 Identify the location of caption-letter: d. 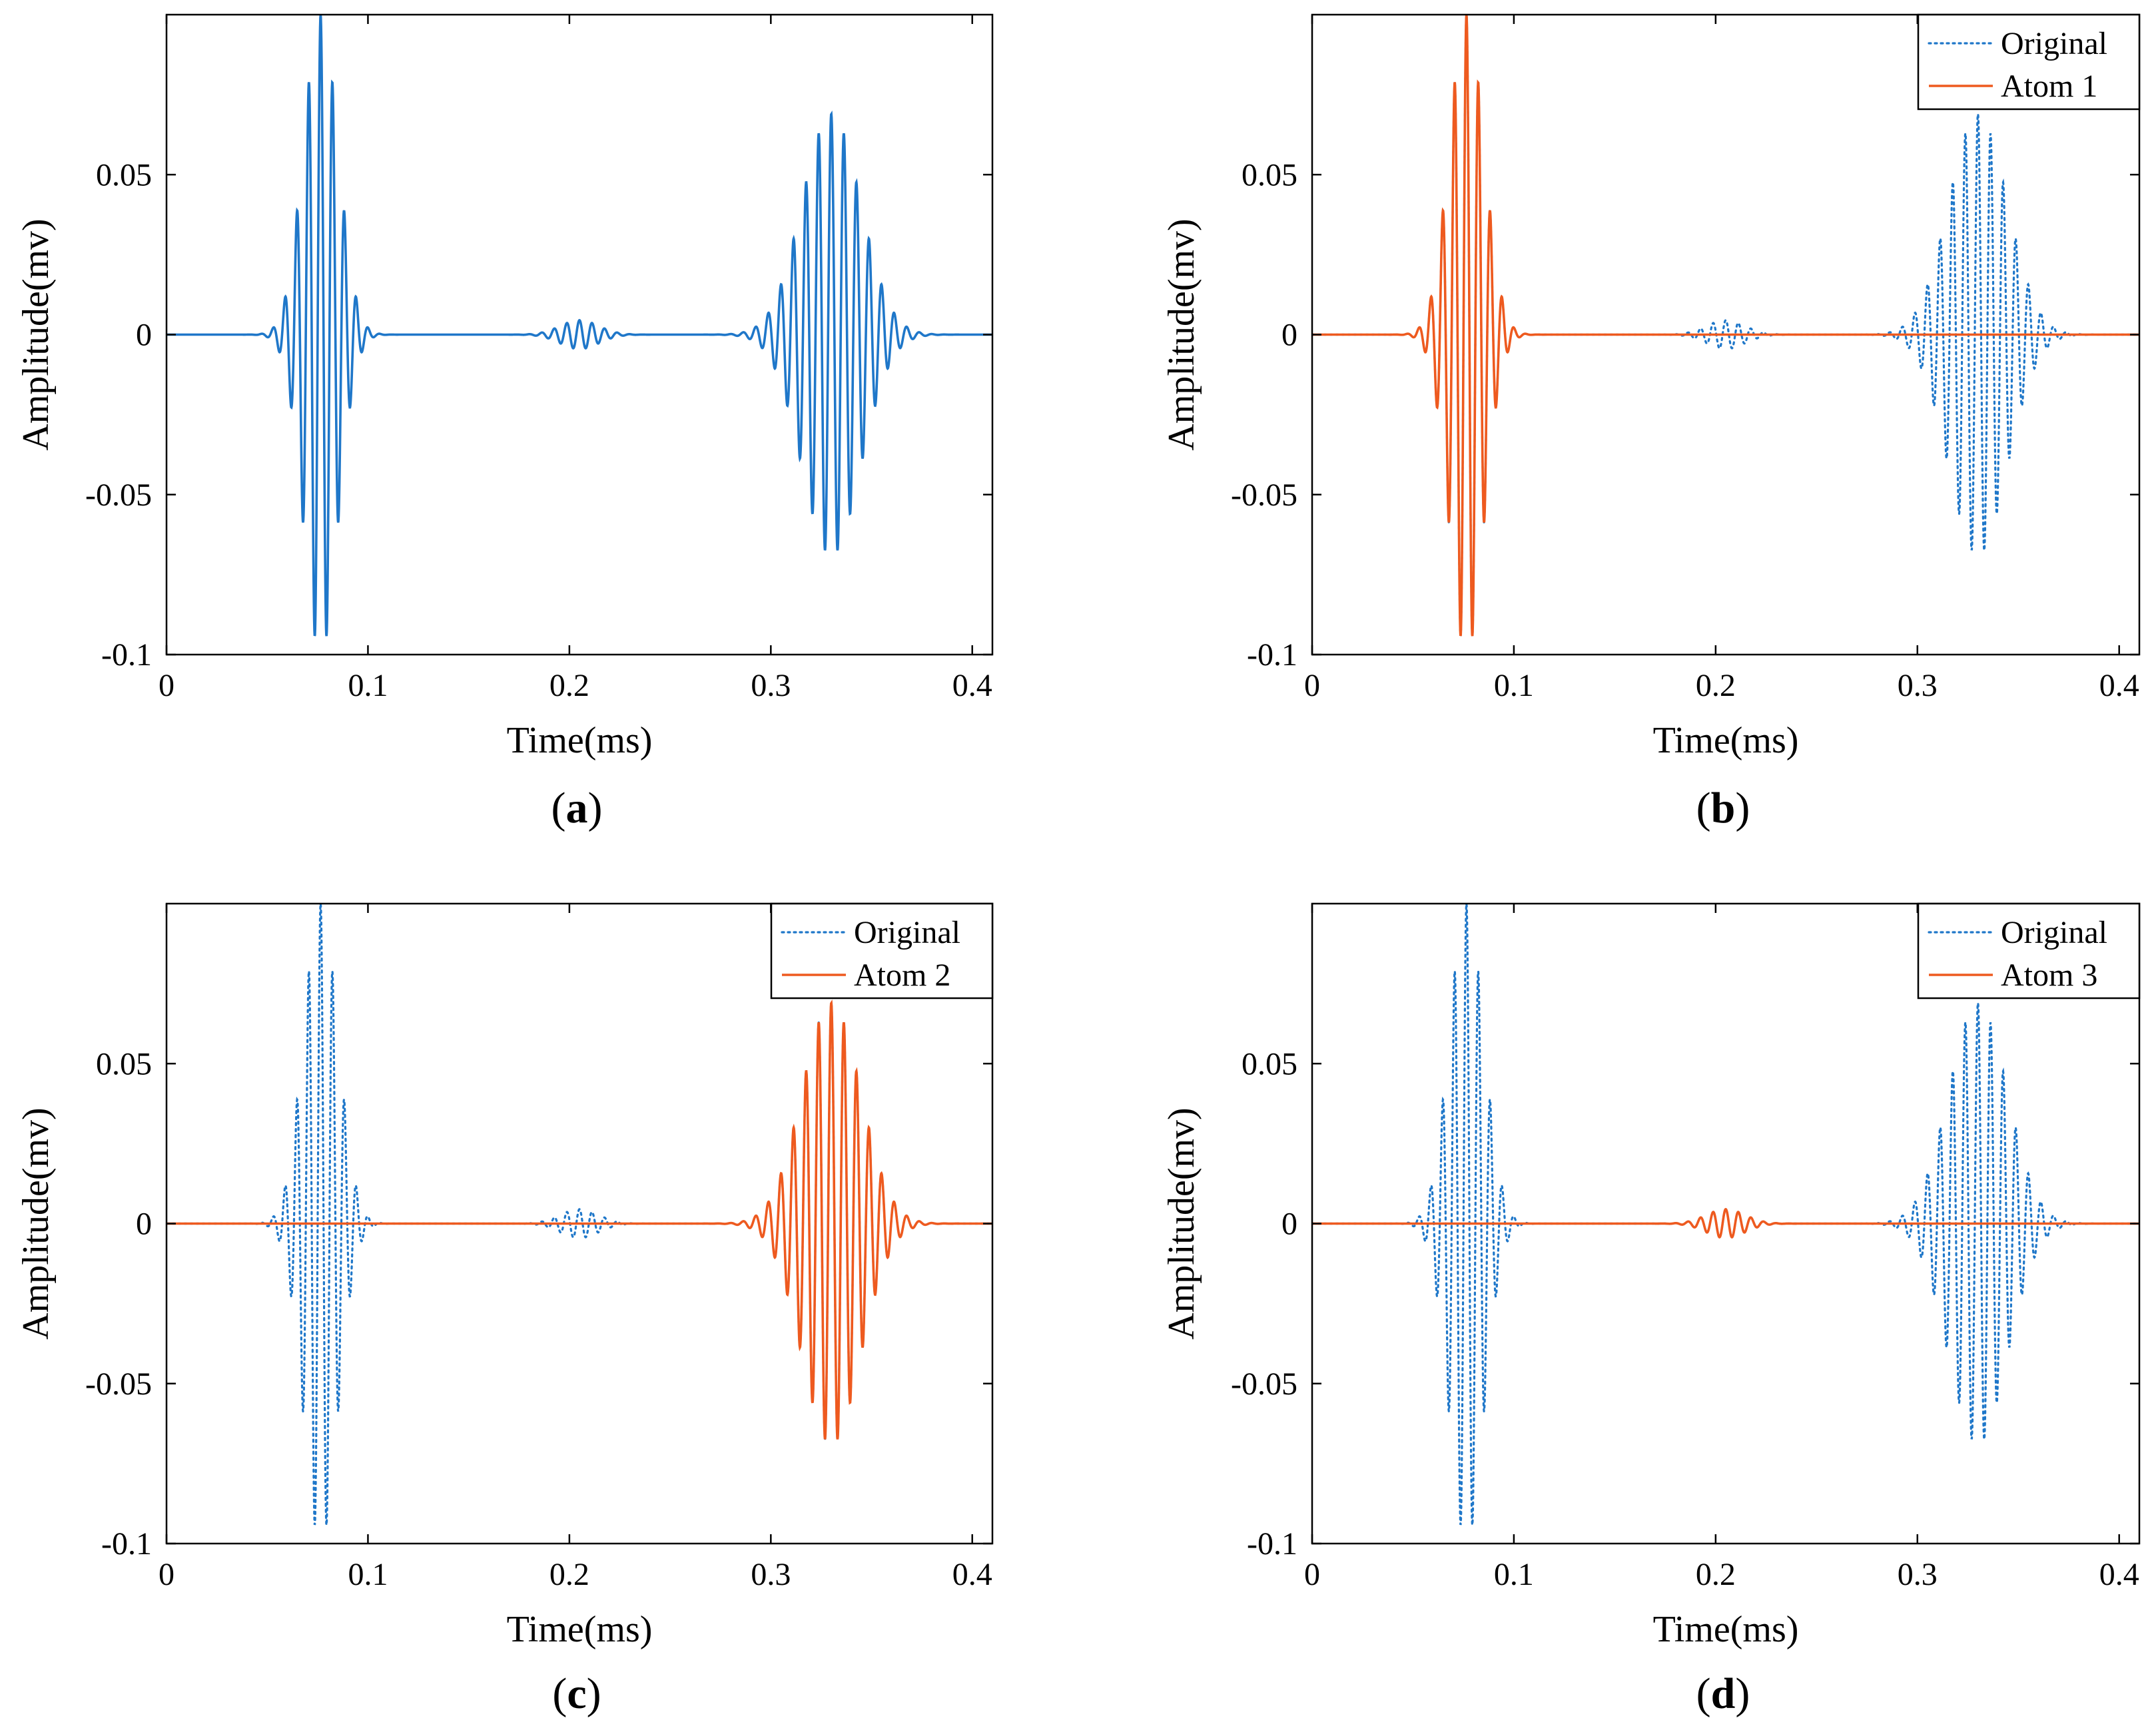
(1723, 1693).